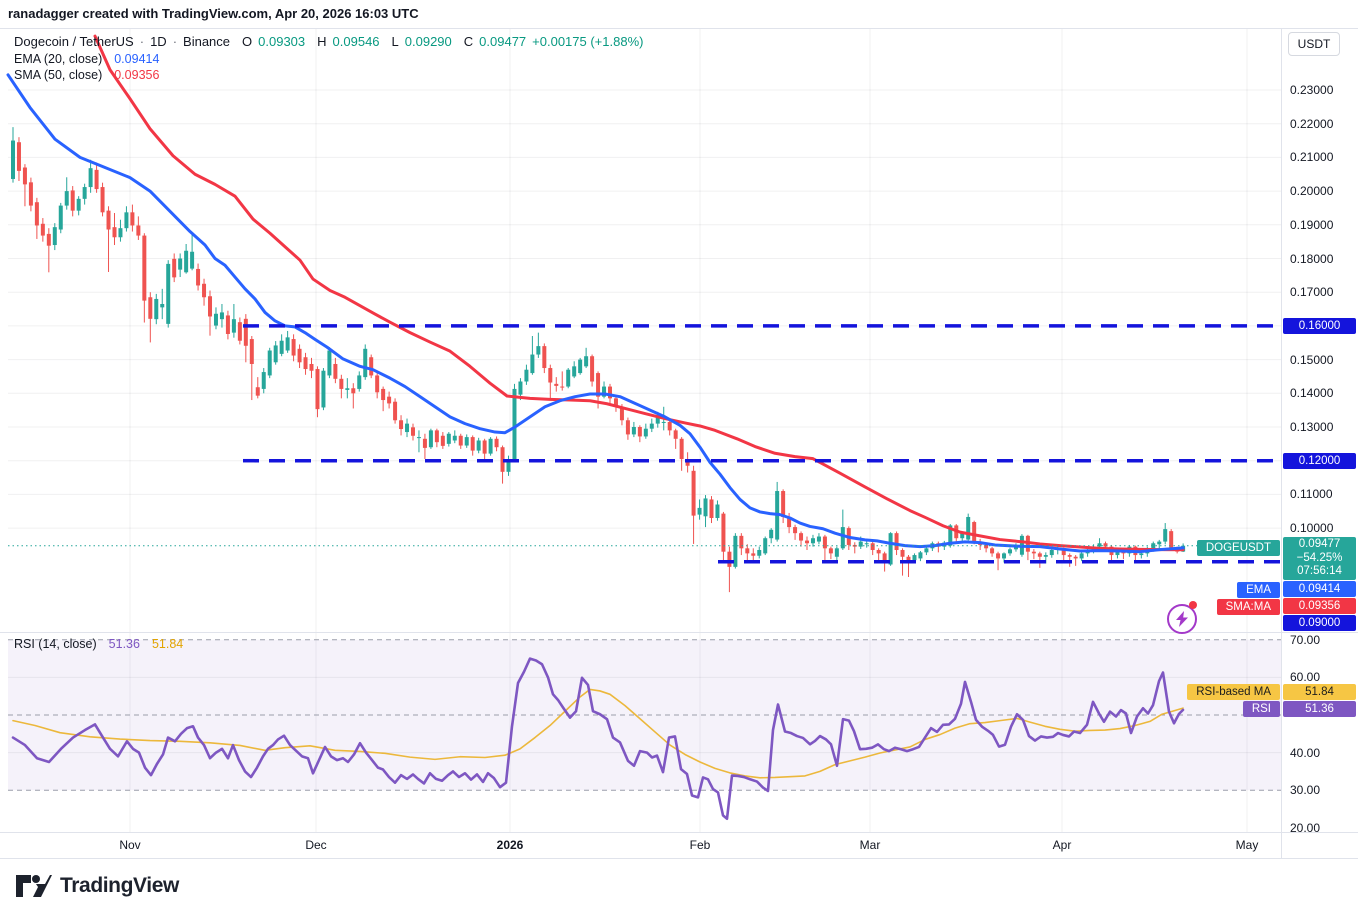  Describe the element at coordinates (1305, 752) in the screenshot. I see `rsi-tick-label: 40.00` at that location.